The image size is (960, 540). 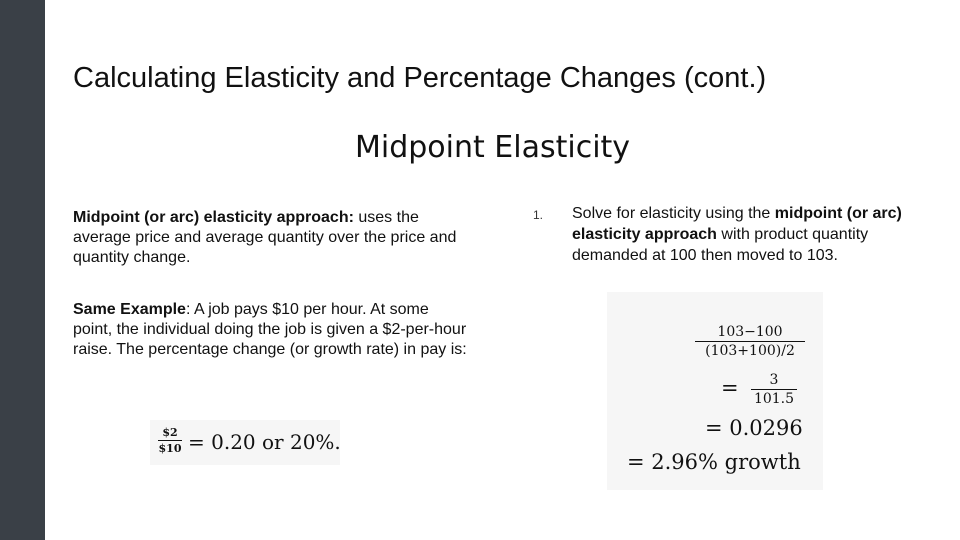 I want to click on midpoint-fraction: 103−100 (103+100)/2, so click(x=750, y=341).